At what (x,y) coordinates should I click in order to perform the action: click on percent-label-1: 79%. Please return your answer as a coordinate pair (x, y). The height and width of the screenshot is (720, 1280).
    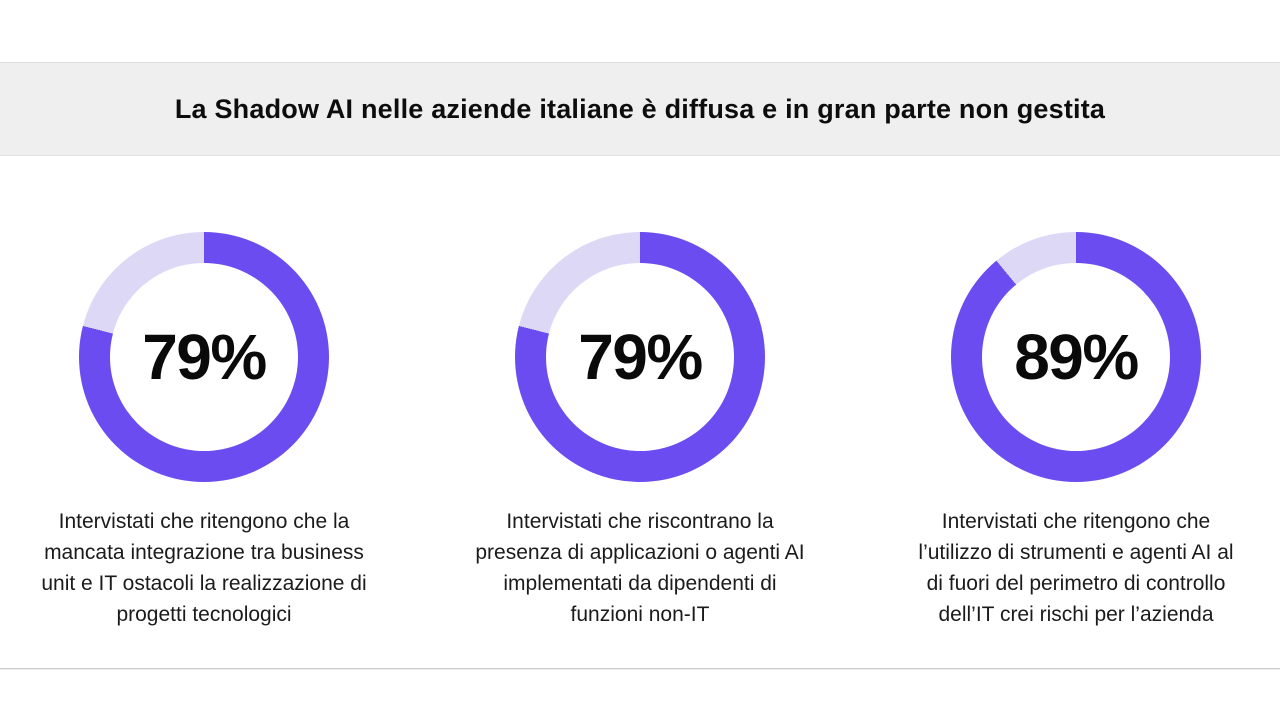
    Looking at the image, I should click on (204, 357).